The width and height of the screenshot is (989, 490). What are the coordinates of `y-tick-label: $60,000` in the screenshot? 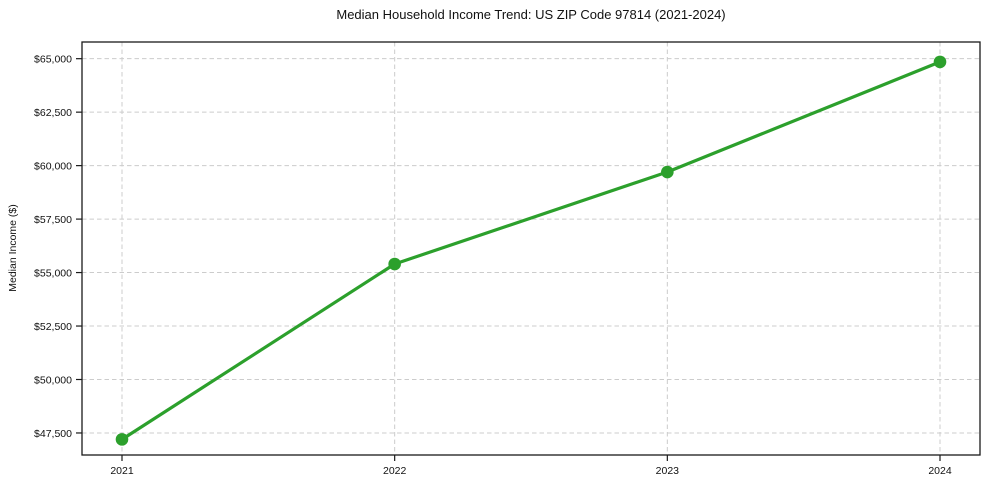 It's located at (53, 166).